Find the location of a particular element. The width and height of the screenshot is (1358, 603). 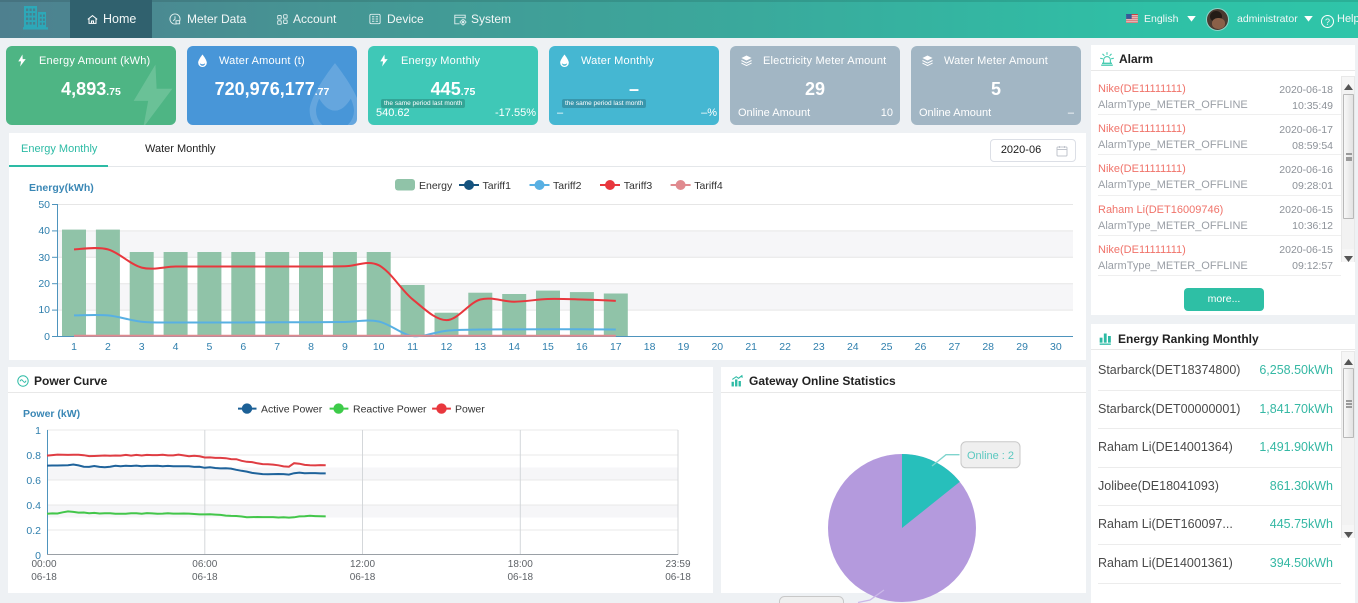

svg-text: 14 is located at coordinates (514, 347).